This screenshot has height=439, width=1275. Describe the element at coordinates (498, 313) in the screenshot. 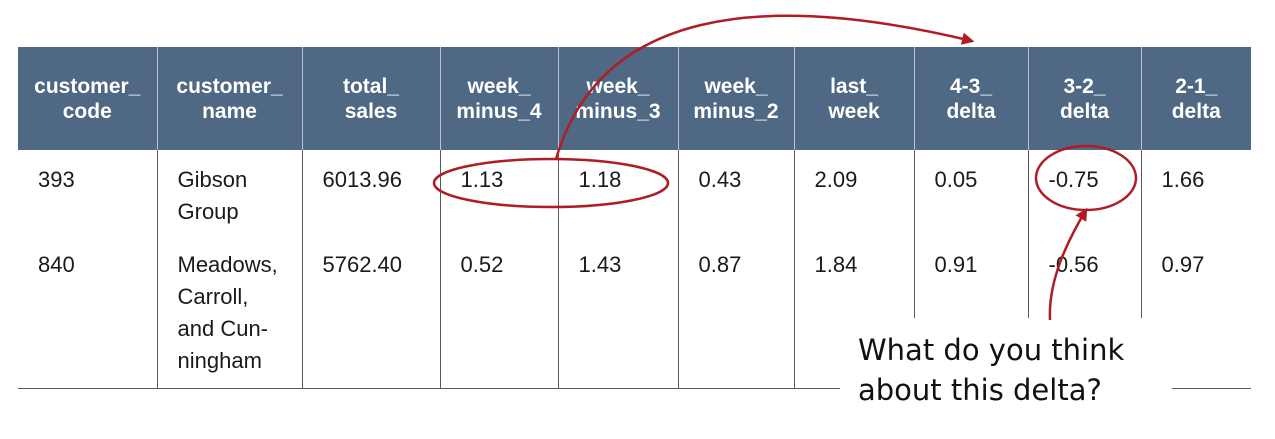

I see `cell-week-minus-4: 0.52` at that location.